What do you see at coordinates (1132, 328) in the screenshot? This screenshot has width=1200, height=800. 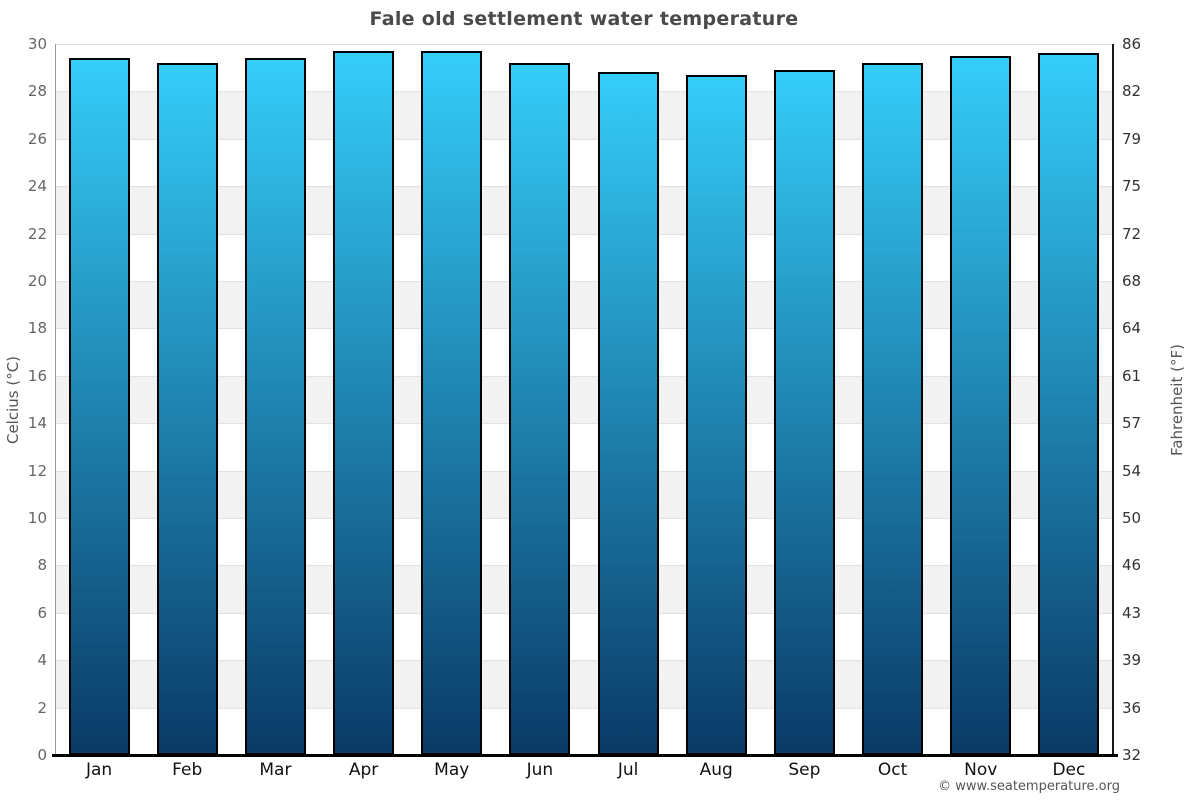 I see `ytick-fahrenheit-64: 64` at bounding box center [1132, 328].